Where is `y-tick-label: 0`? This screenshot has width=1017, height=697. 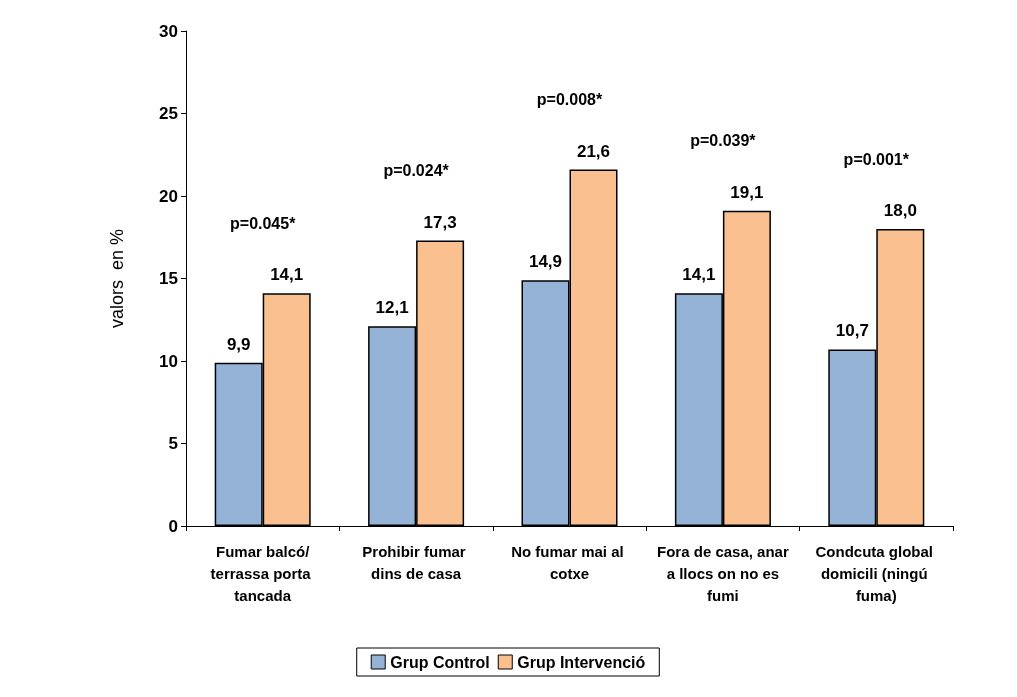 y-tick-label: 0 is located at coordinates (173, 526).